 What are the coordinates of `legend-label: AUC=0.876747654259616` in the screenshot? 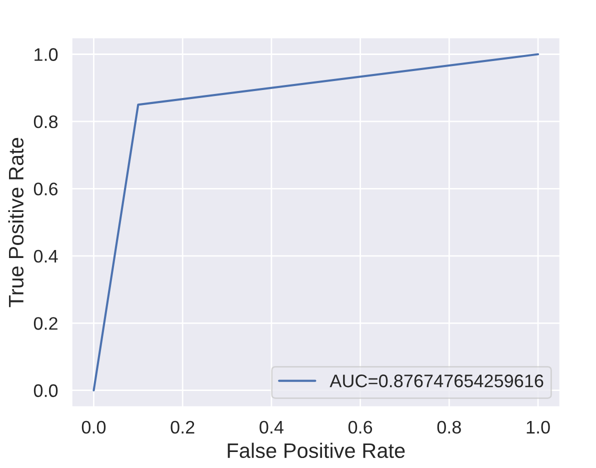 It's located at (437, 381).